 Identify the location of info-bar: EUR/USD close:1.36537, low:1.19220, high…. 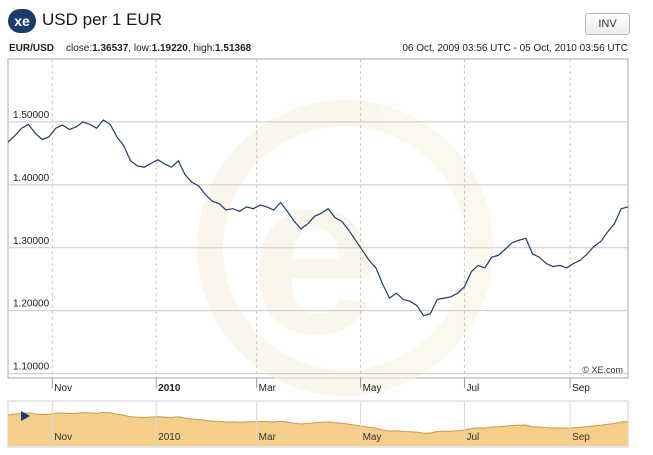
(326, 50).